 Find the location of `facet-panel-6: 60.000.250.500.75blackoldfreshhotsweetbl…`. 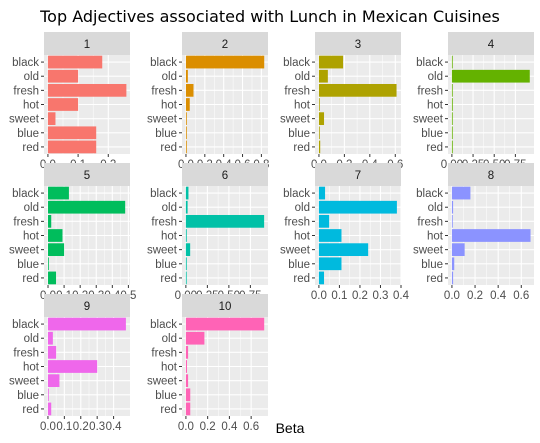

facet-panel-6: 60.000.250.500.75blackoldfreshhotsweetbl… is located at coordinates (207, 232).